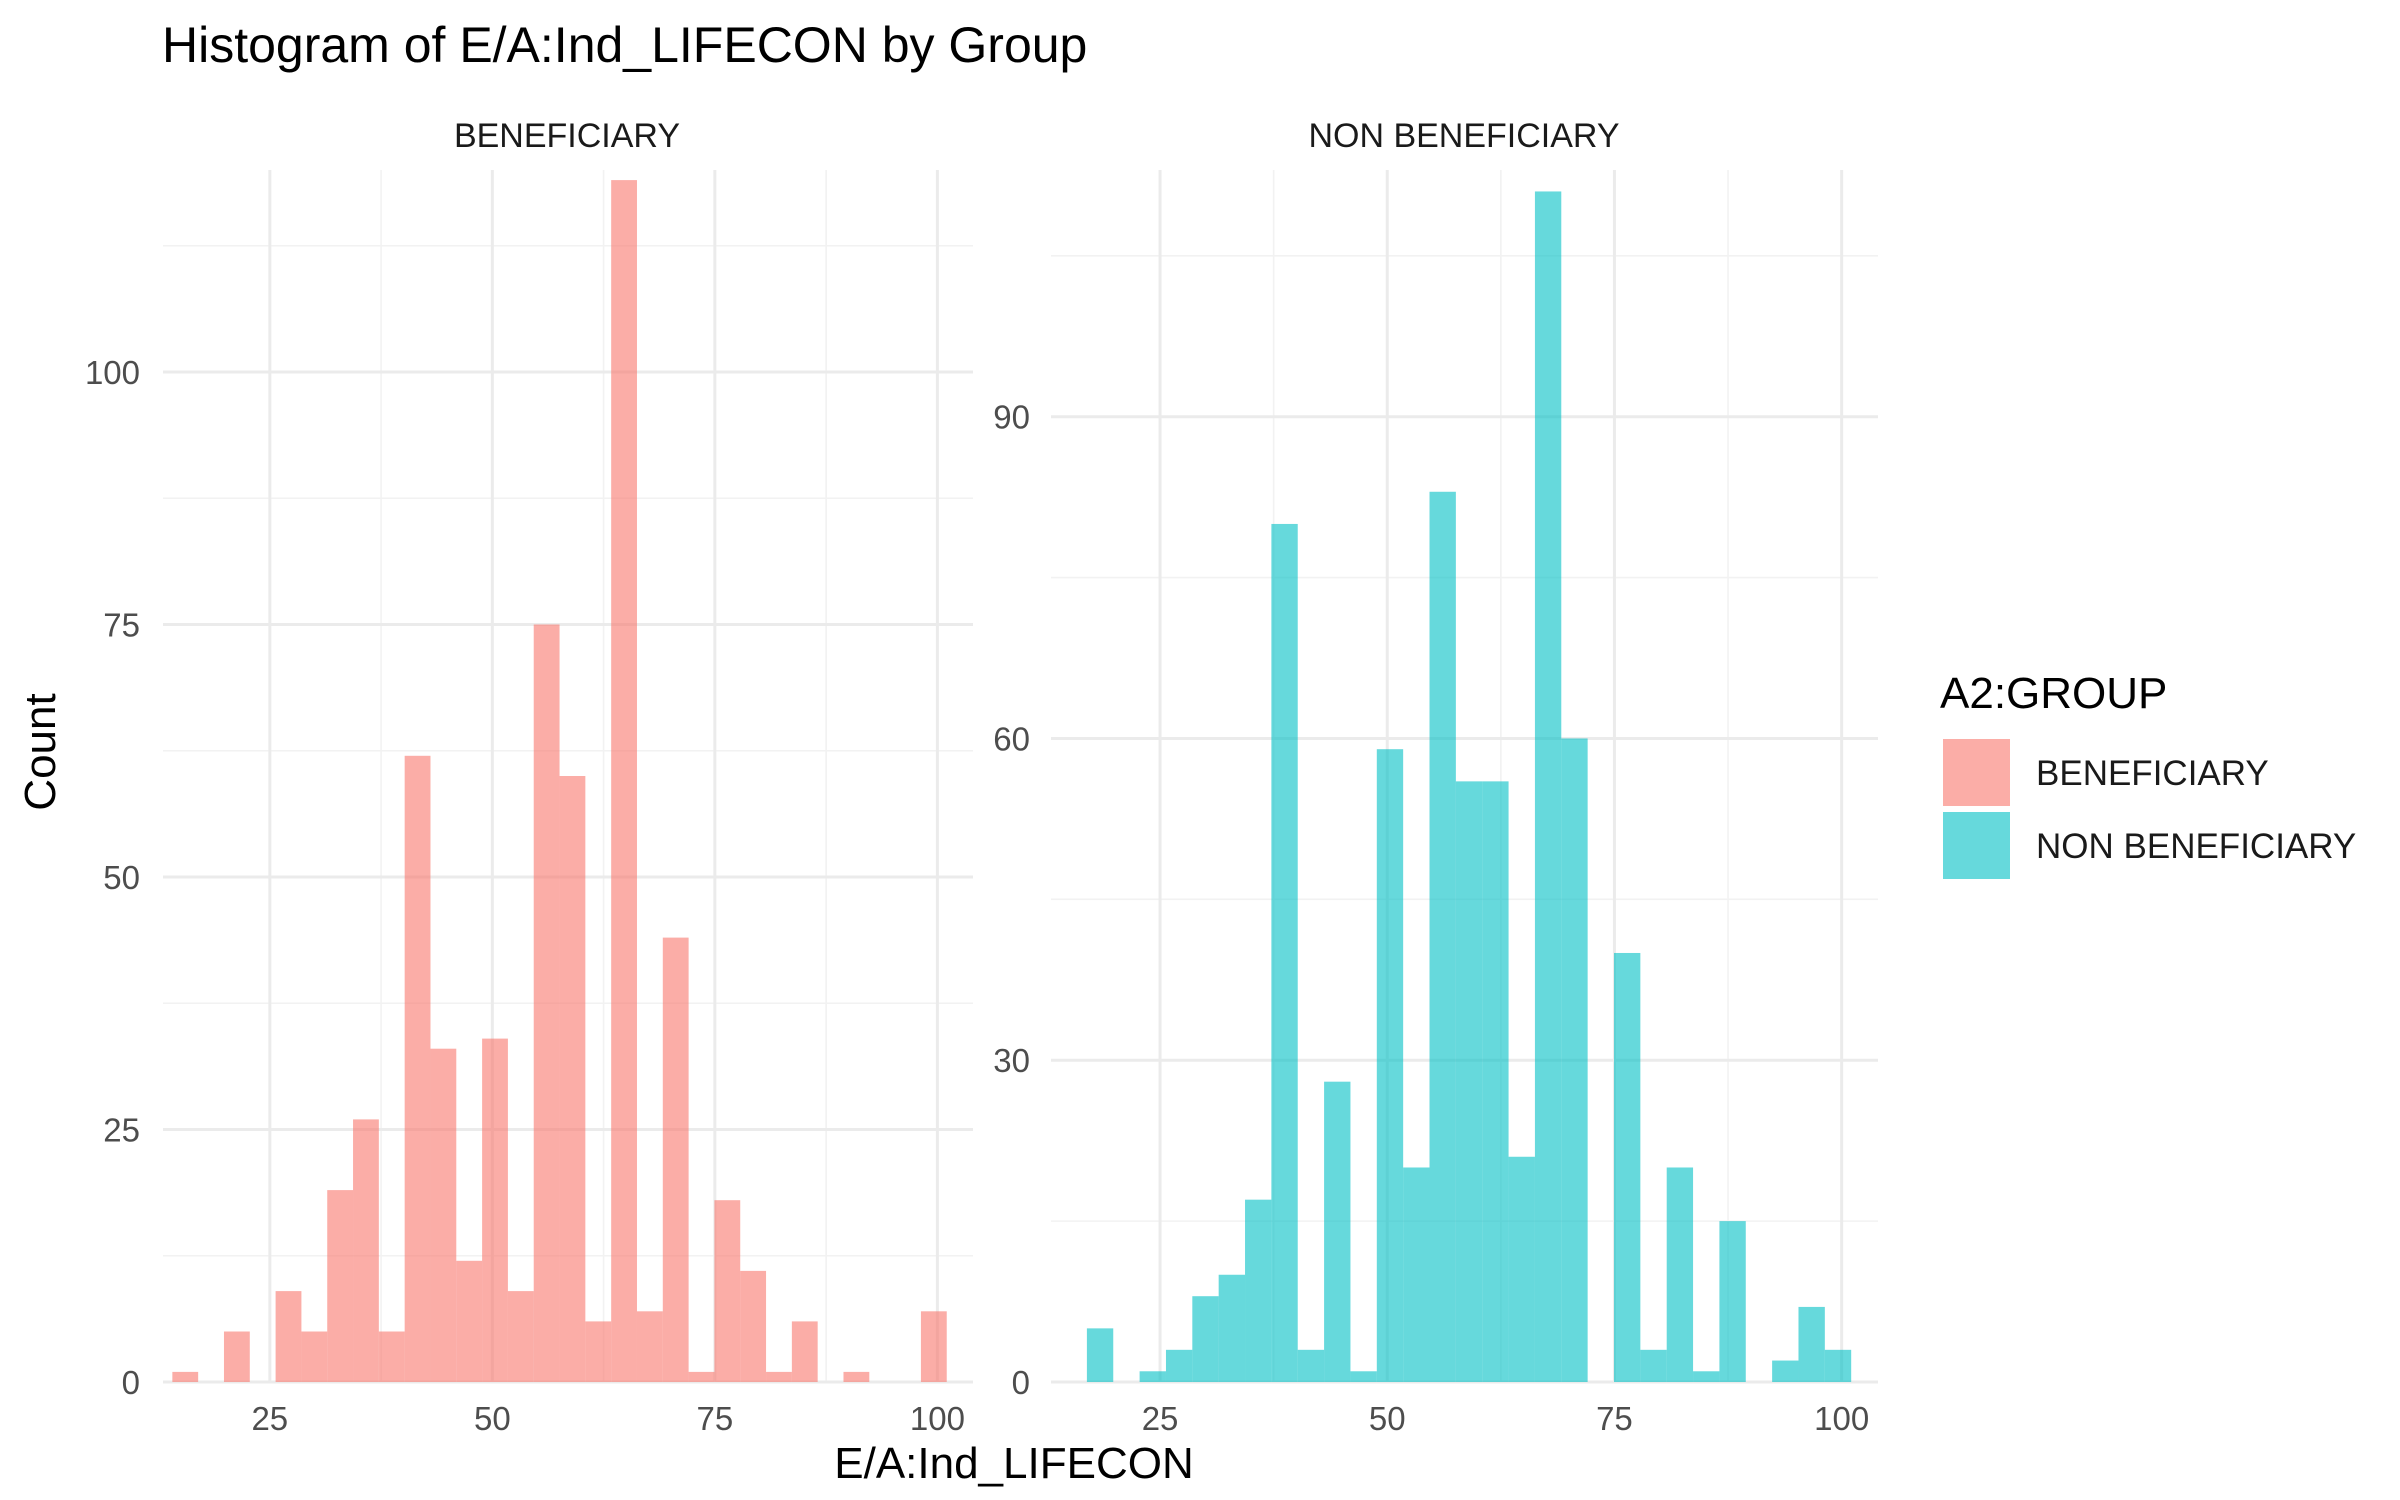 This screenshot has height=1500, width=2400. I want to click on legend-label-non-beneficiary: NON BENEFICIARY, so click(2196, 846).